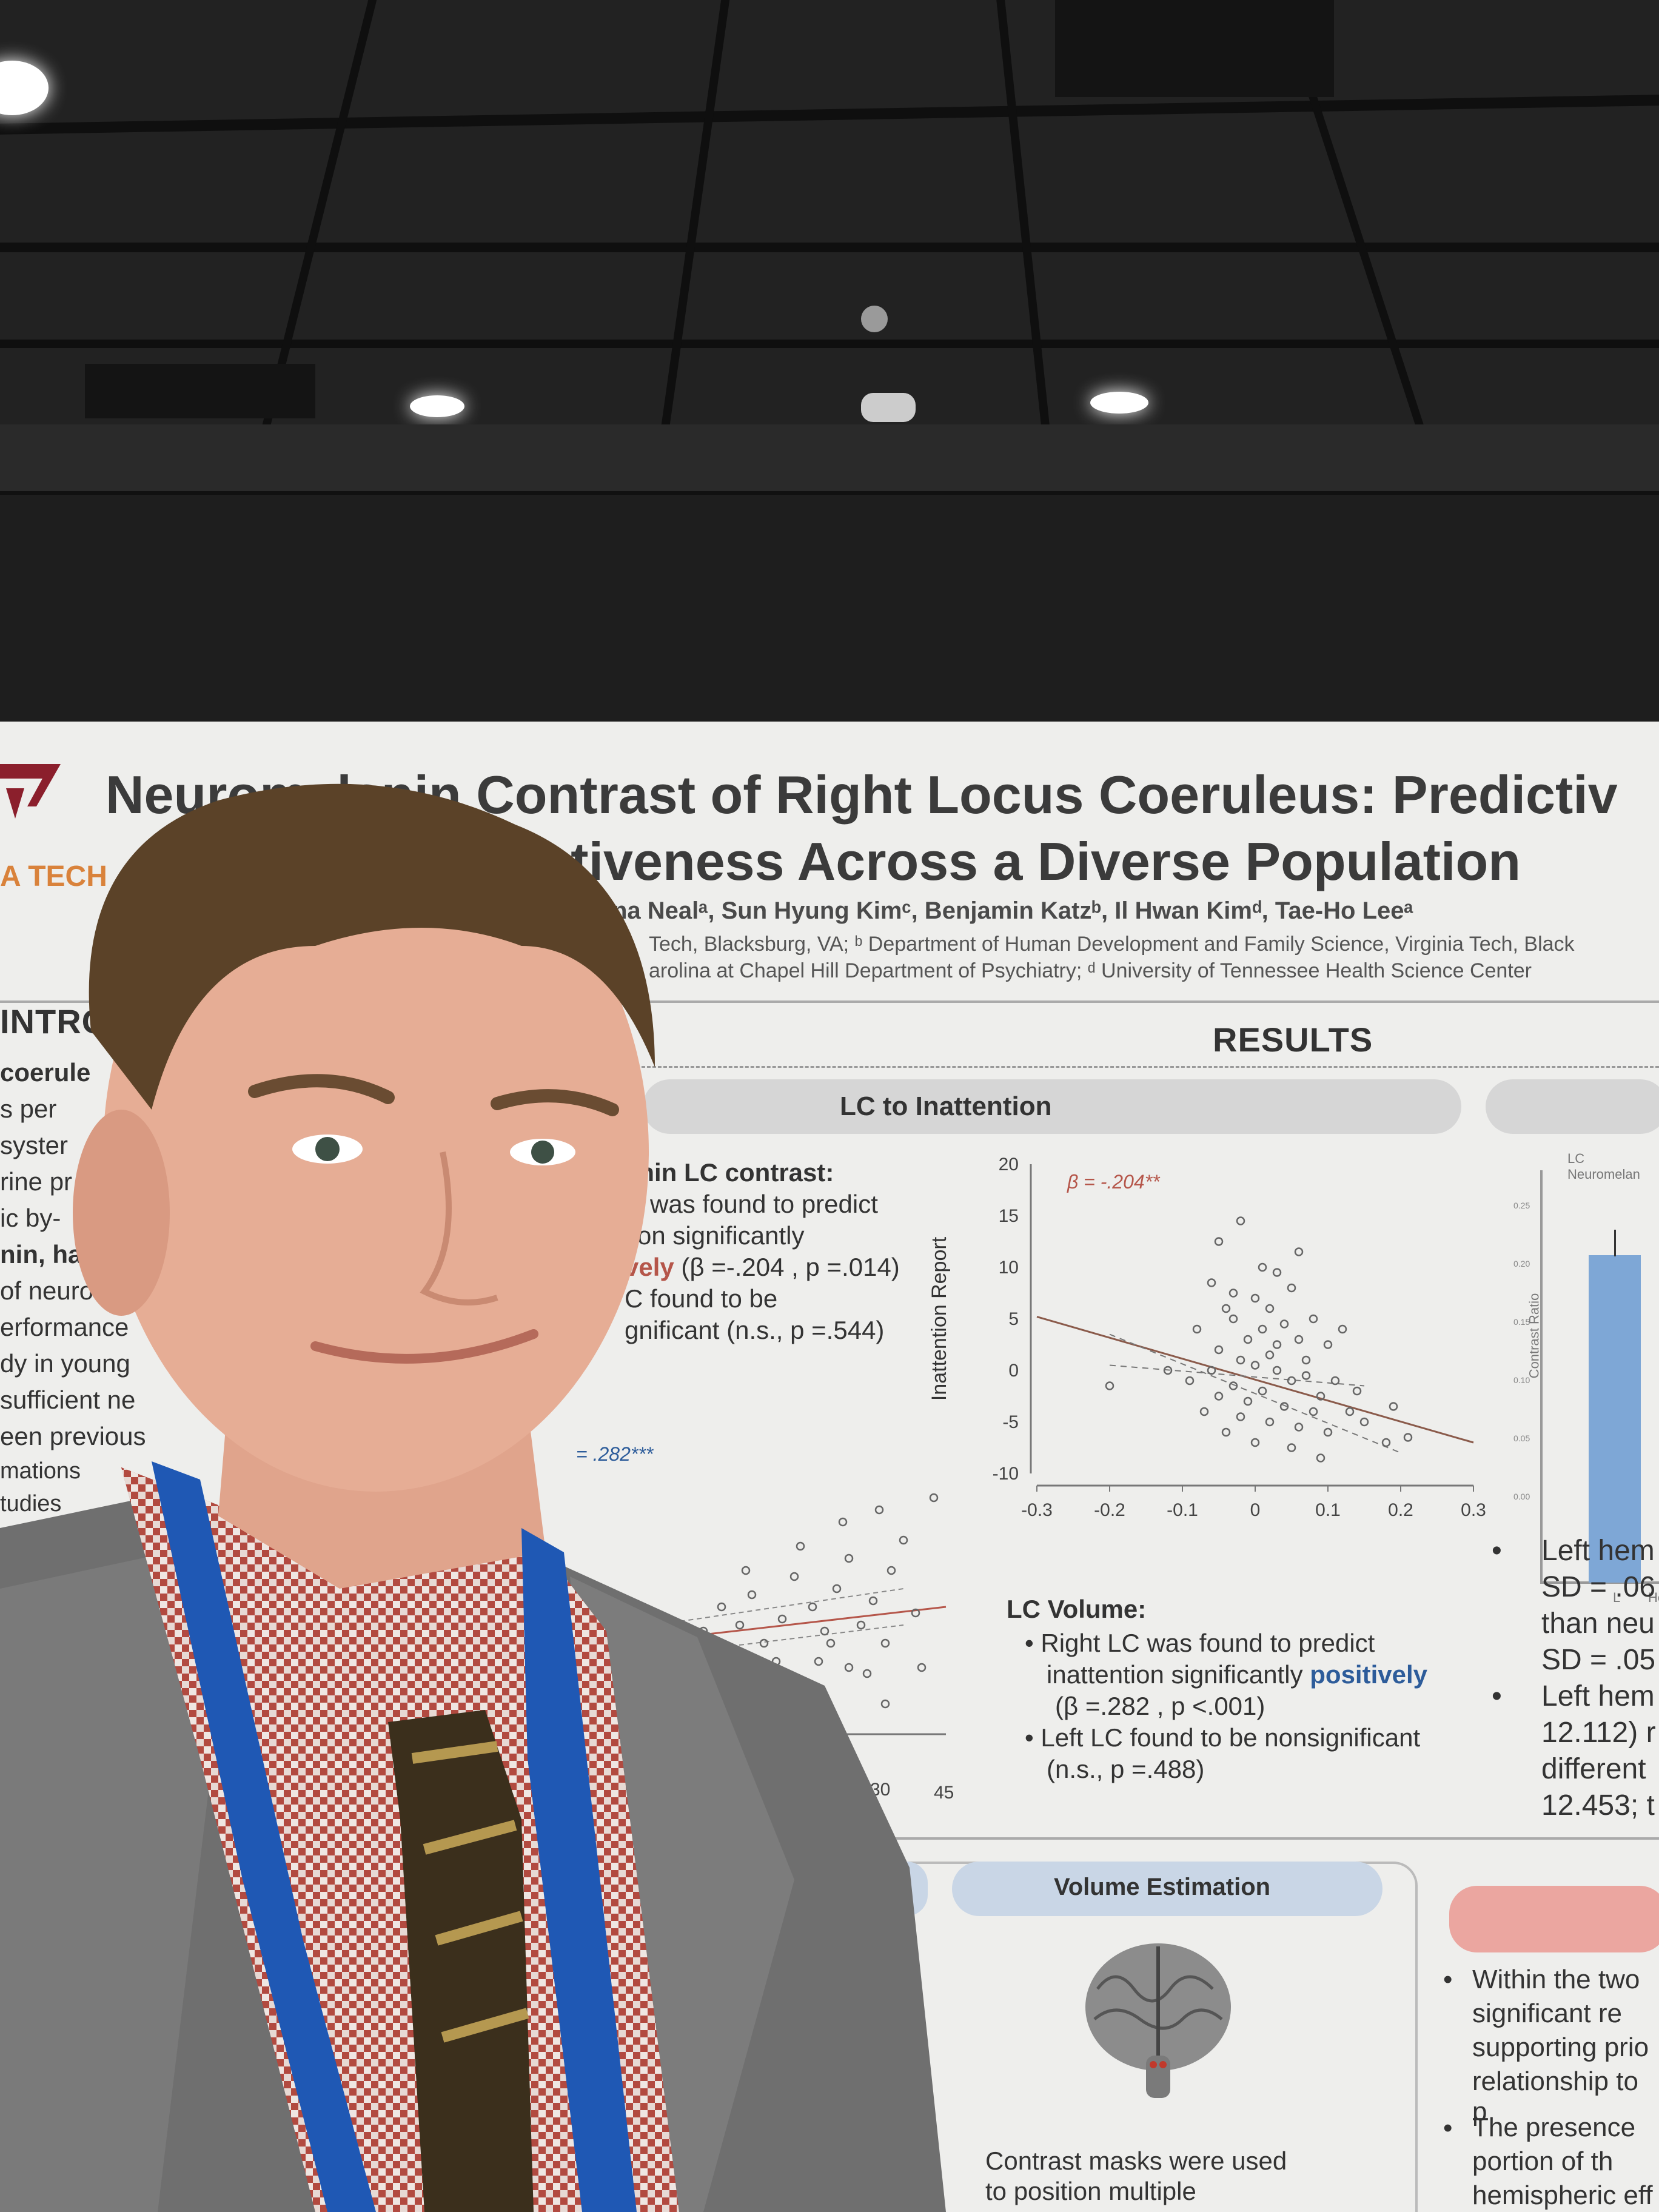  Describe the element at coordinates (1293, 1040) in the screenshot. I see `results-heading: RESULTS` at that location.